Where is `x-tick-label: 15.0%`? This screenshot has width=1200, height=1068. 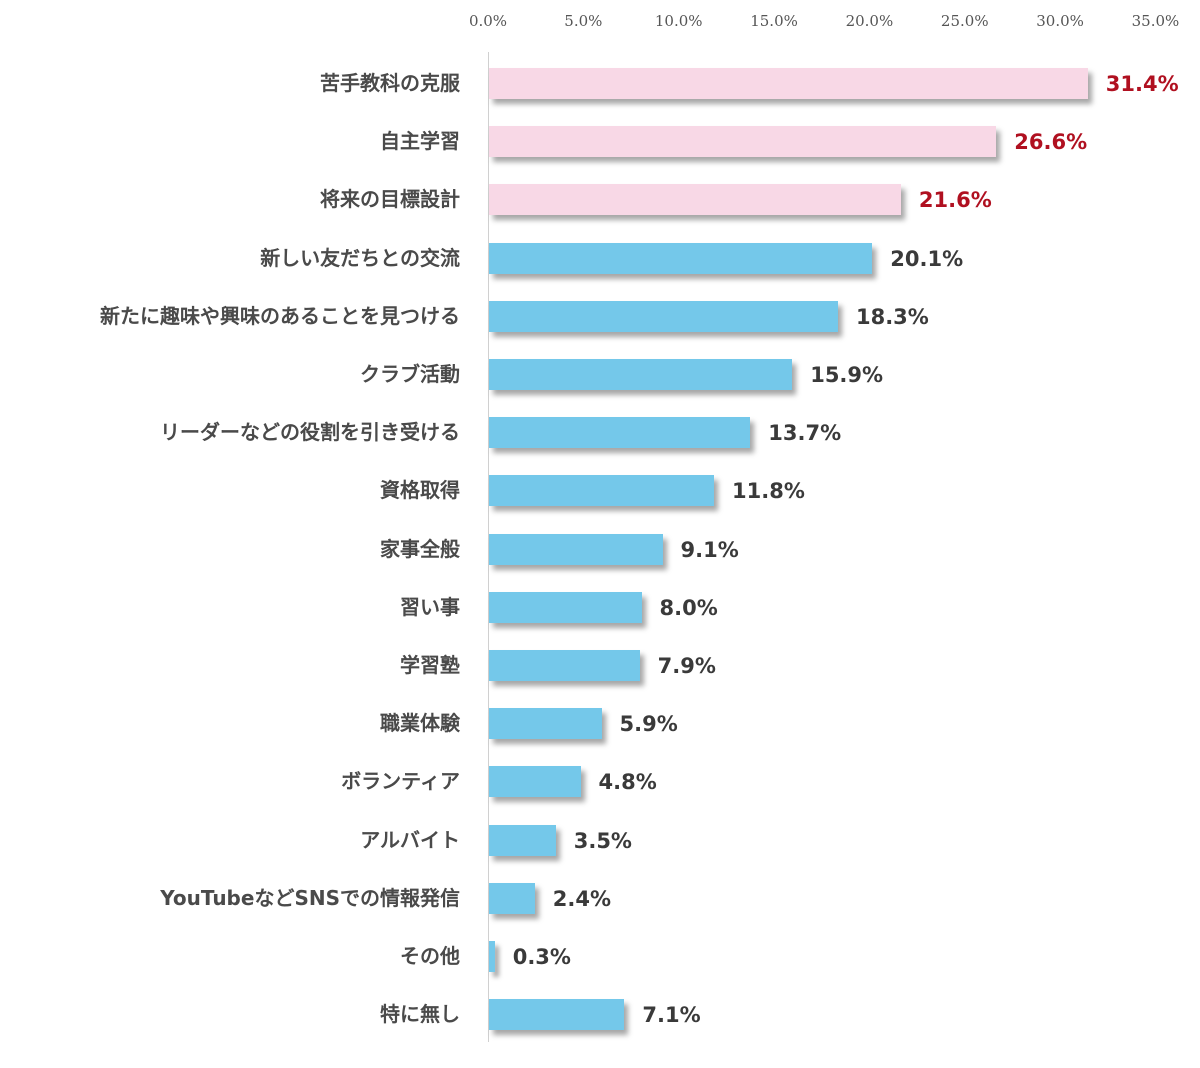
x-tick-label: 15.0% is located at coordinates (774, 21).